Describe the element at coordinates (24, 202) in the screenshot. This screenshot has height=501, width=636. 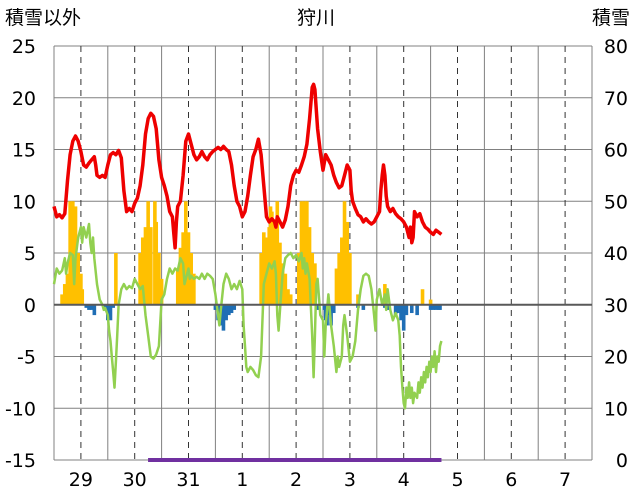
I see `left-tick-label: 10` at that location.